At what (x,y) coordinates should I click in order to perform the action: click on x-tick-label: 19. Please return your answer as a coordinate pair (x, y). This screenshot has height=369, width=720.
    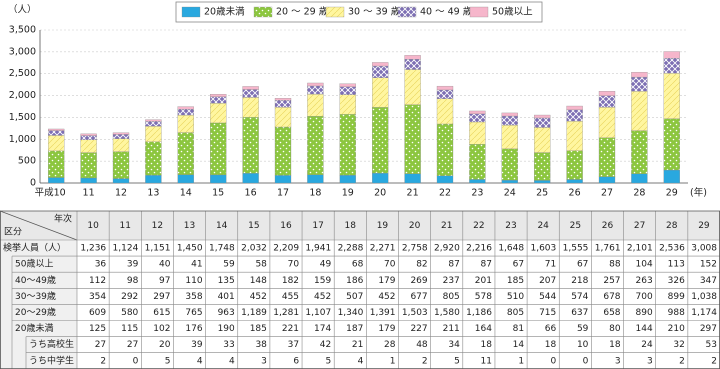
    Looking at the image, I should click on (348, 193).